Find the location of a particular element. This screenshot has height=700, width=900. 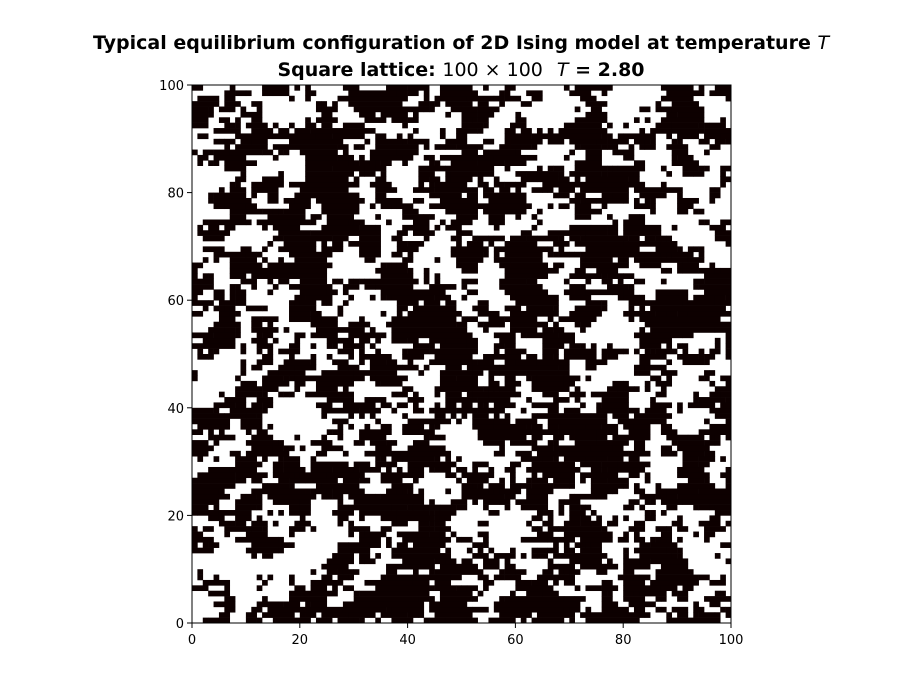

x-tick-label: 60 is located at coordinates (515, 640).